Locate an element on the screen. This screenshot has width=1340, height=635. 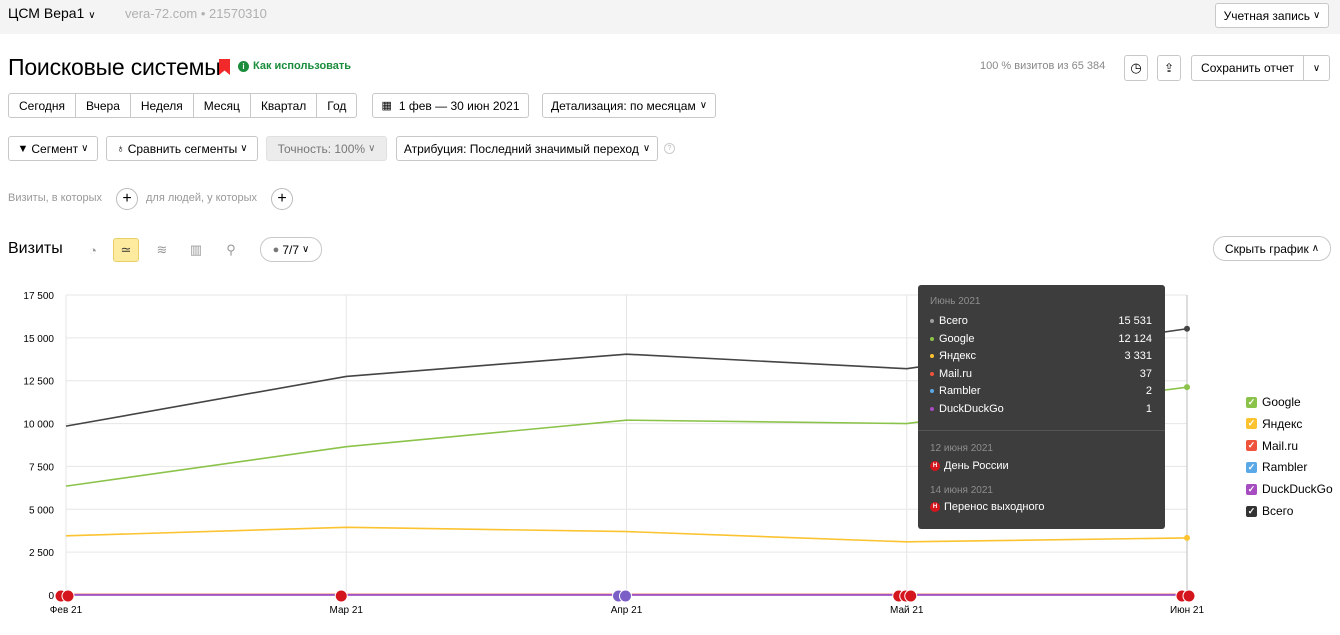
legend-item: ✓ Rambler is located at coordinates (1276, 467).